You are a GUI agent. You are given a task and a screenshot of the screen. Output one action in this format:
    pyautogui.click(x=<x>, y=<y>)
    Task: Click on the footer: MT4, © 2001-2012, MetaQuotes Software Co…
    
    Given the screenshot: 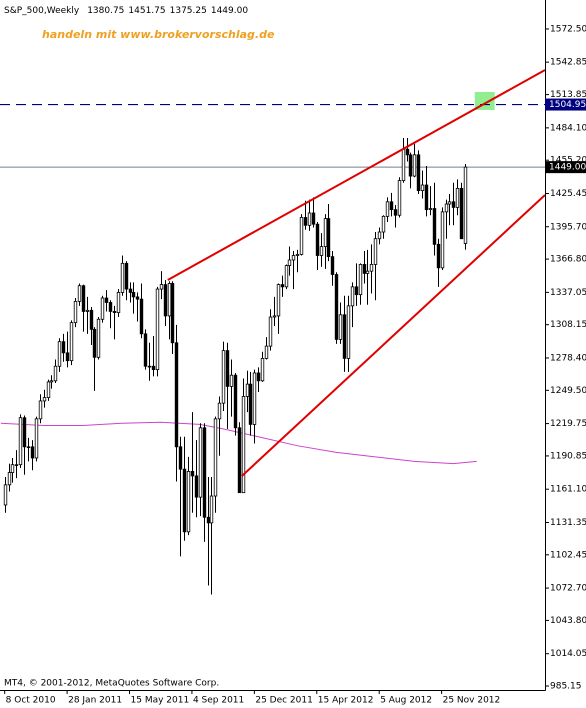 What is the action you would take?
    pyautogui.click(x=111, y=684)
    